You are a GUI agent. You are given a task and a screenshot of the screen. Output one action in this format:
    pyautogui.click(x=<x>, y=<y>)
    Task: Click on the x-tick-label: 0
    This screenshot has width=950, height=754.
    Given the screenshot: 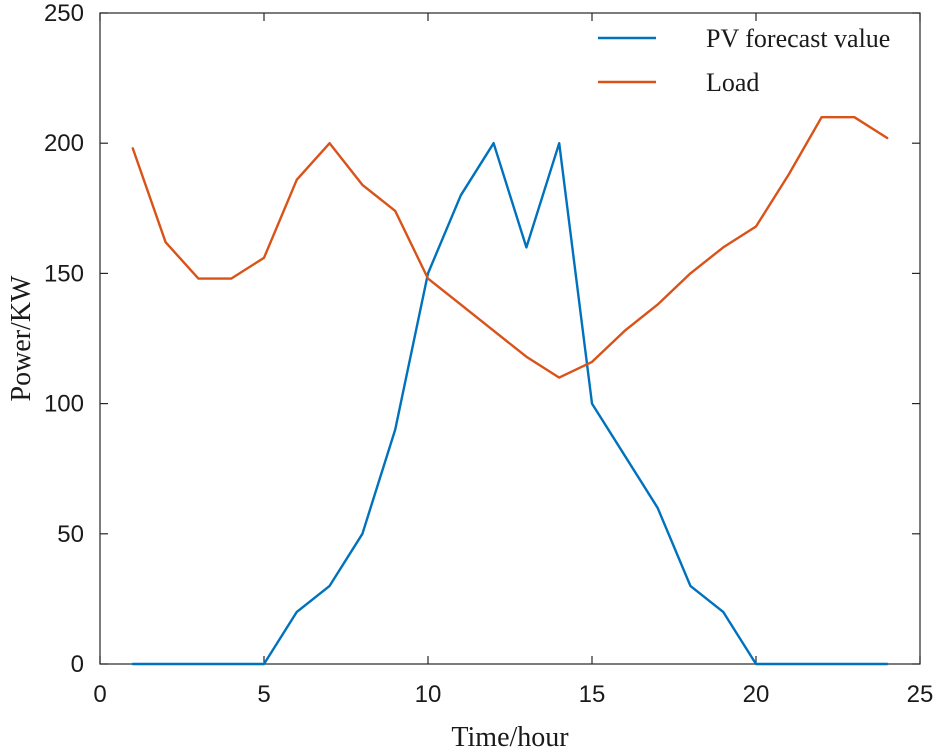 What is the action you would take?
    pyautogui.click(x=99, y=694)
    